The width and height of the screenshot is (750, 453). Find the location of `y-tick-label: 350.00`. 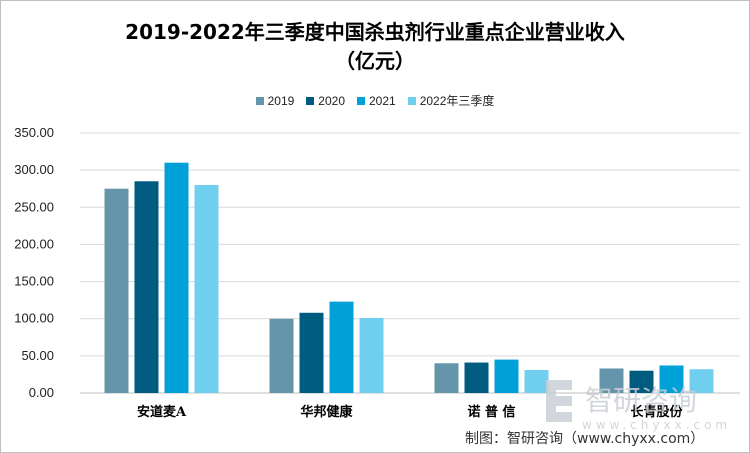

y-tick-label: 350.00 is located at coordinates (34, 132).